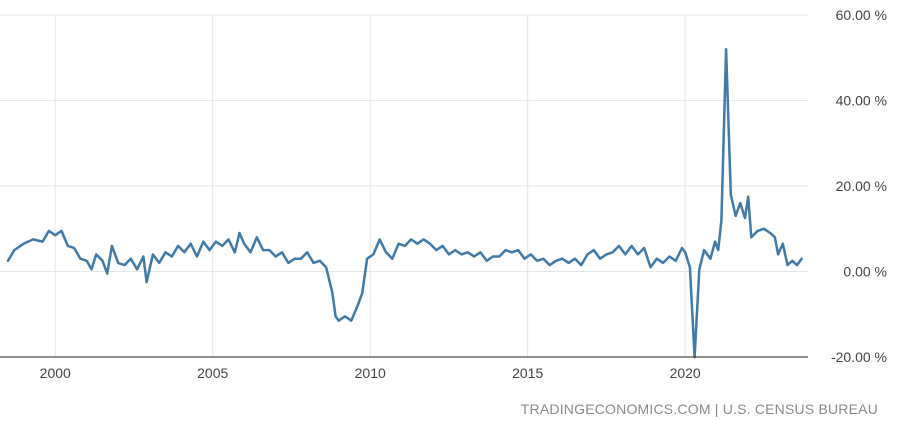 The image size is (900, 422). What do you see at coordinates (861, 15) in the screenshot?
I see `y-tick-label: 60.00 %` at bounding box center [861, 15].